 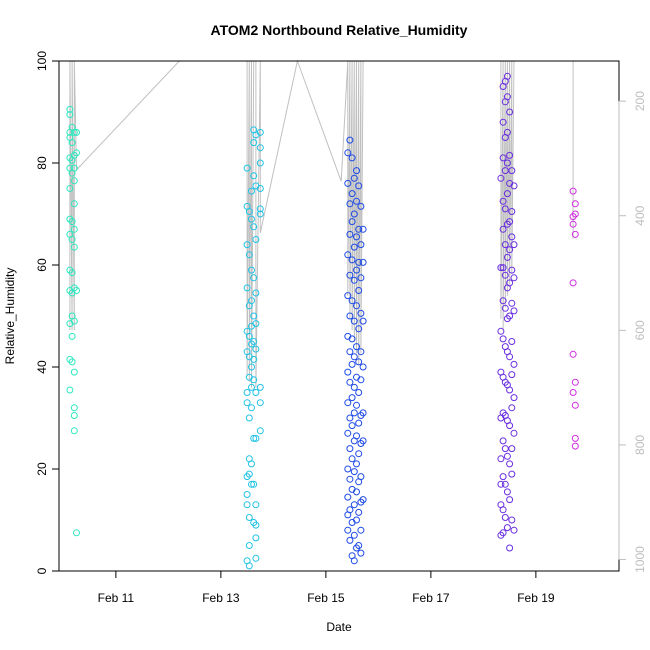 What do you see at coordinates (431, 598) in the screenshot?
I see `x-tick-label: Feb 17` at bounding box center [431, 598].